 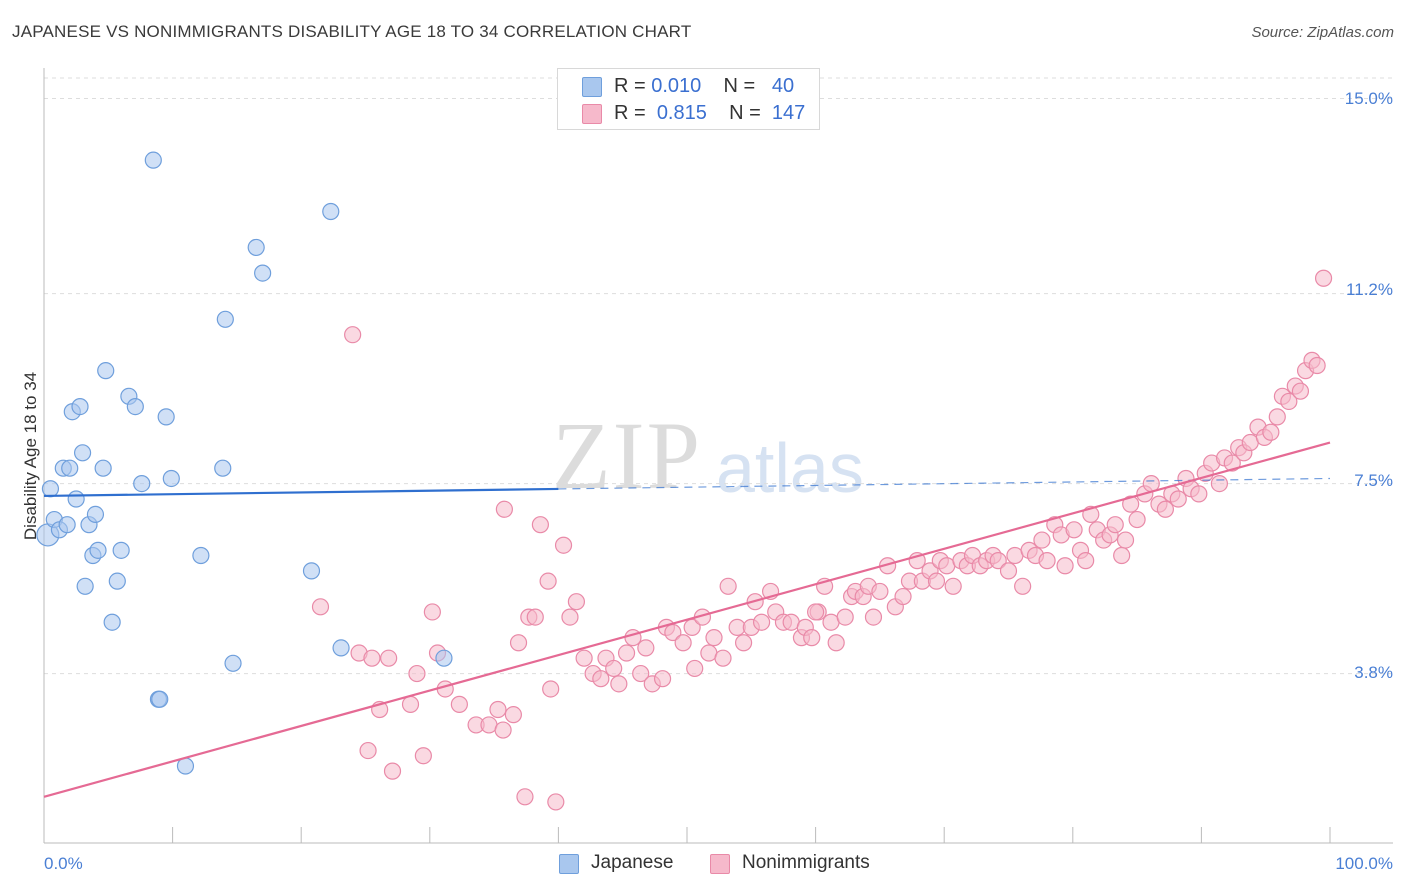 What do you see at coordinates (1369, 385) in the screenshot?
I see `y-tick-labels: 15.0% 11.2% 7.5% 3.8%` at bounding box center [1369, 385].